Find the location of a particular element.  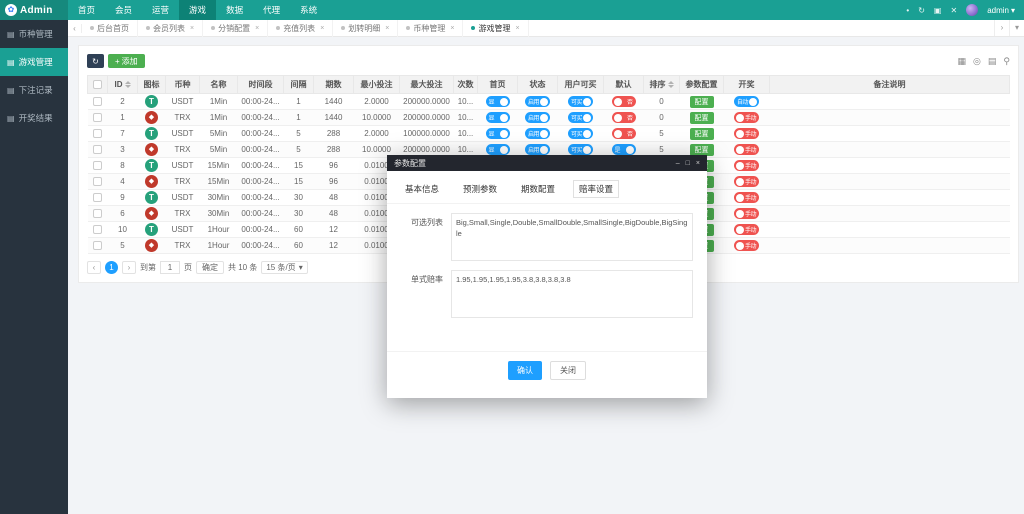

tabs-dropdown-icon: ▾ is located at coordinates (1016, 28).